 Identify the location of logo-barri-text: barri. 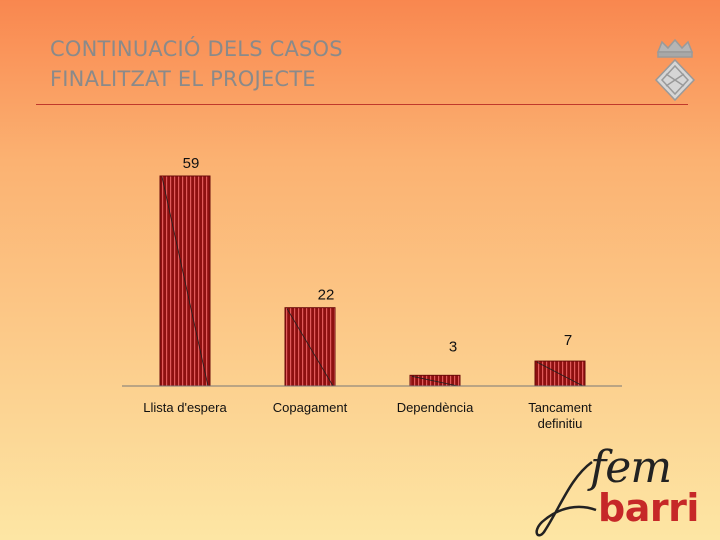
(648, 508).